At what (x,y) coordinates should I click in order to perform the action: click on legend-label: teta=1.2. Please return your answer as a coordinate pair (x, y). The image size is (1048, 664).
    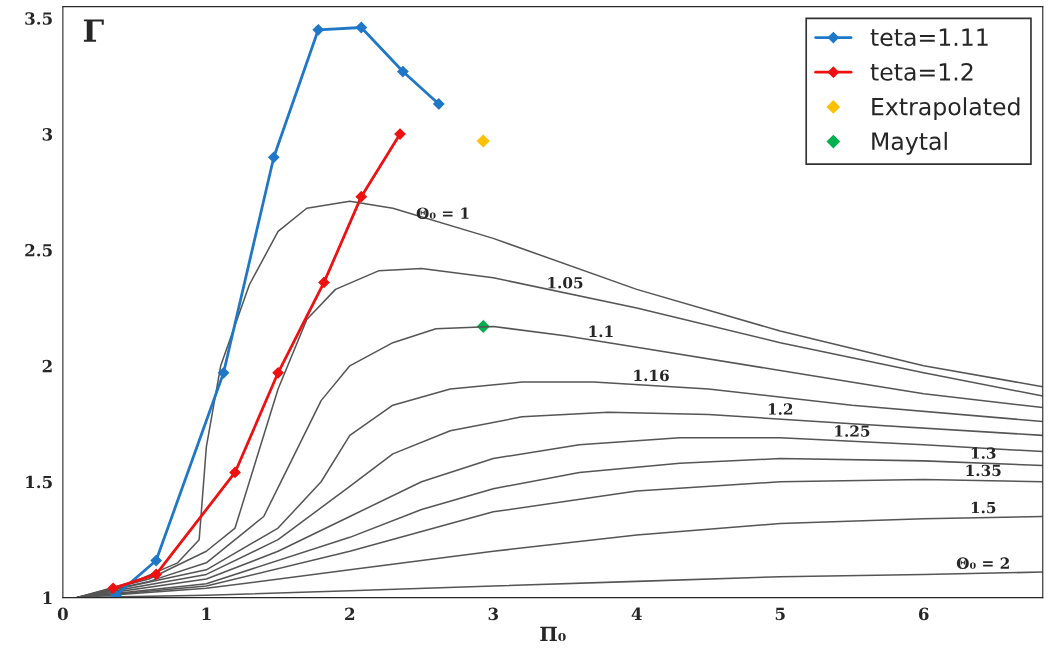
    Looking at the image, I should click on (921, 71).